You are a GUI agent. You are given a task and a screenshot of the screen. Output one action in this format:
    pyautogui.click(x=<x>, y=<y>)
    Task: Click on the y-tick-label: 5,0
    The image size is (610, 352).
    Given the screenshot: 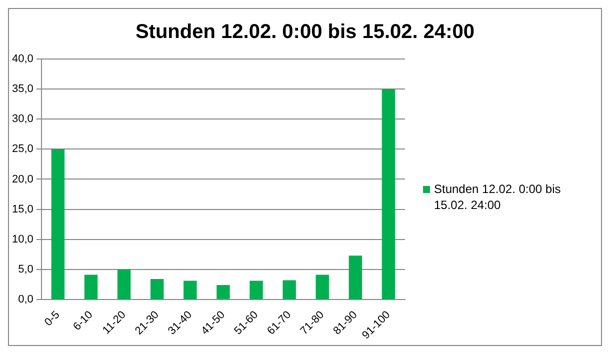 What is the action you would take?
    pyautogui.click(x=26, y=269)
    